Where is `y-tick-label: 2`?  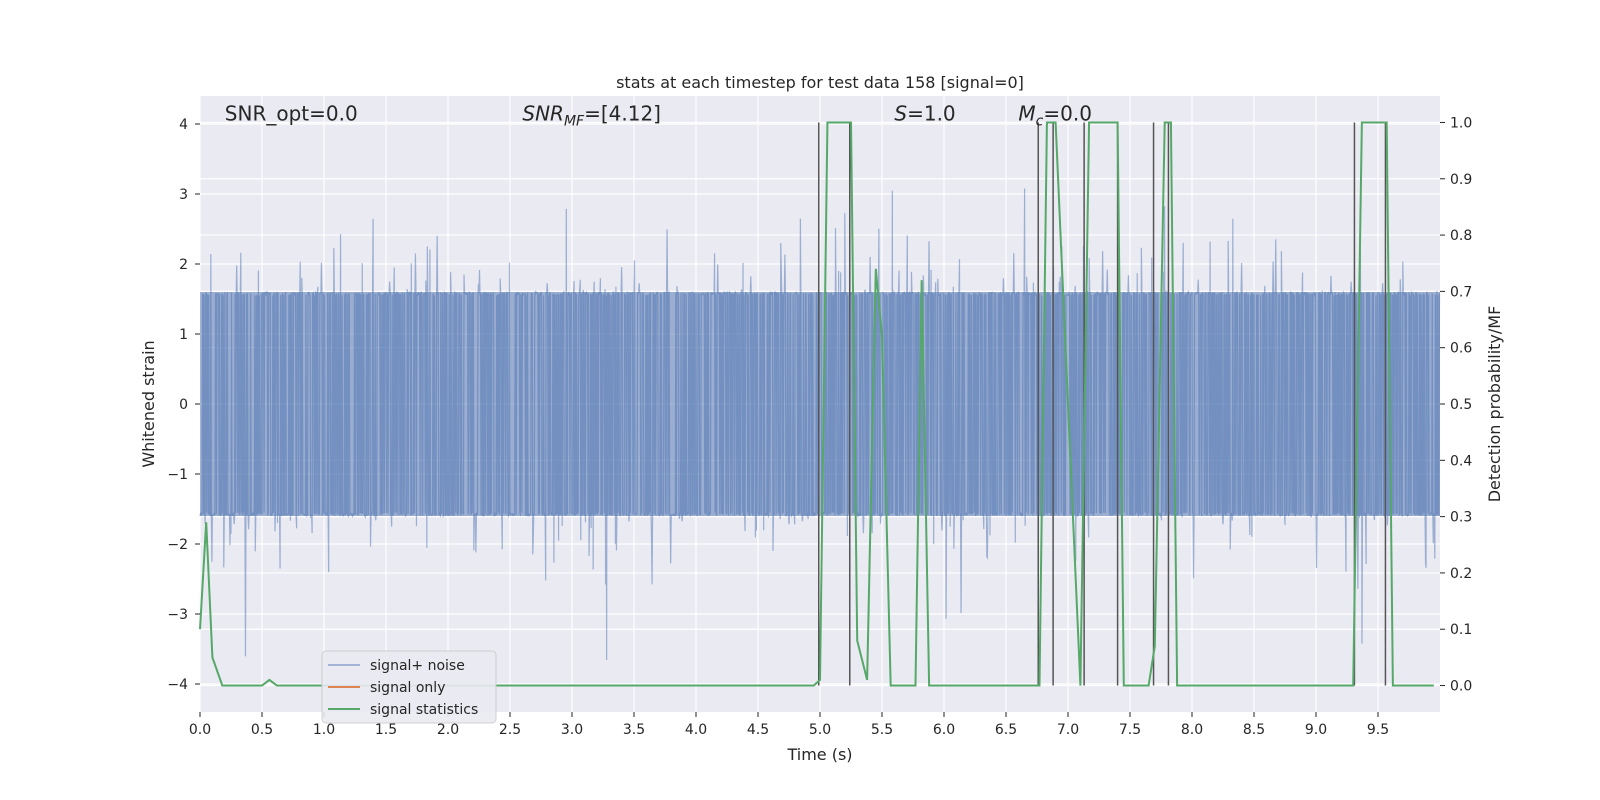
y-tick-label: 2 is located at coordinates (183, 265).